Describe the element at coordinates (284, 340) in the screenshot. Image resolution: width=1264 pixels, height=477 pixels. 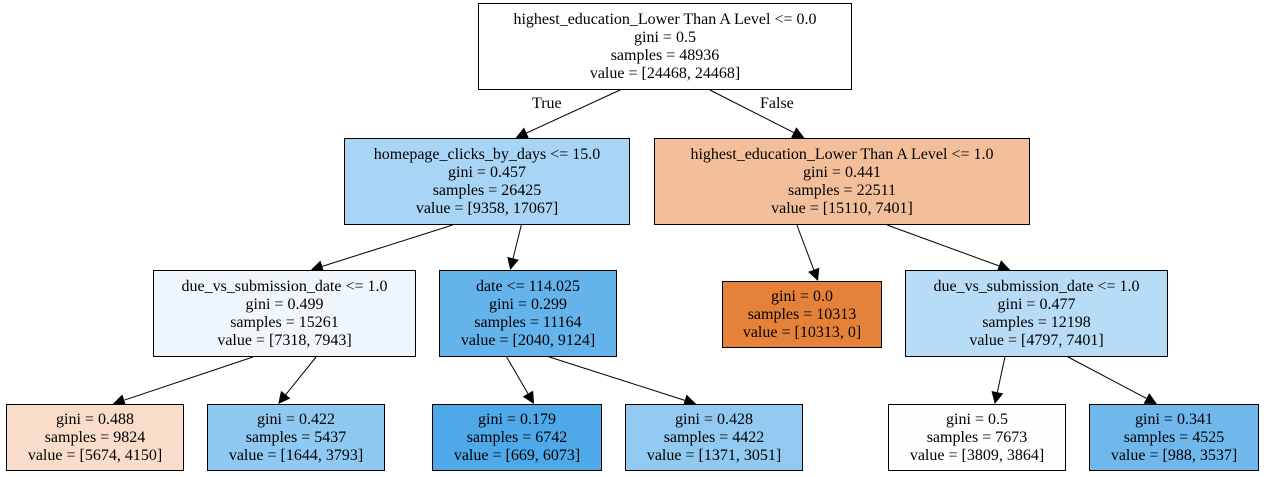
I see `node-line: value = [7318, 7943]` at that location.